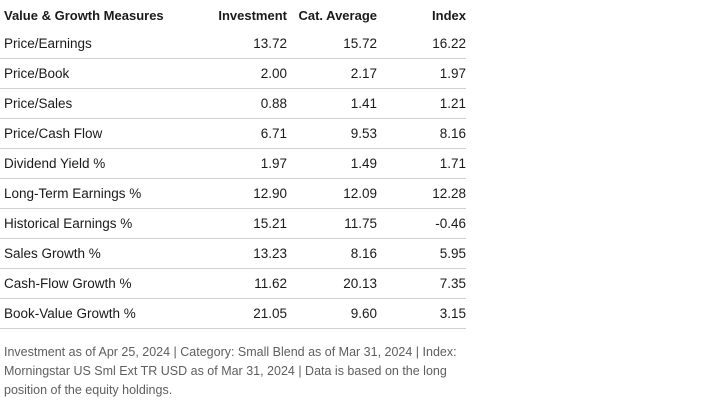 This screenshot has width=701, height=407. What do you see at coordinates (332, 253) in the screenshot?
I see `cat-average-value: 8.16` at bounding box center [332, 253].